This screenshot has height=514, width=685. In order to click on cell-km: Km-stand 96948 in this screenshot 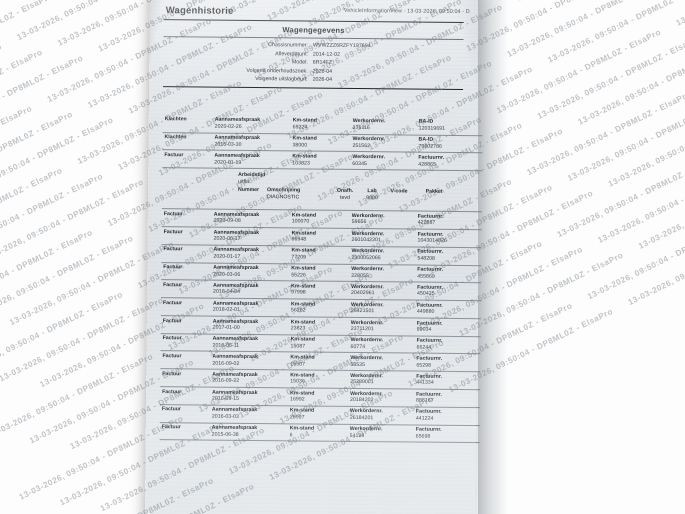, I will do `click(319, 237)`.